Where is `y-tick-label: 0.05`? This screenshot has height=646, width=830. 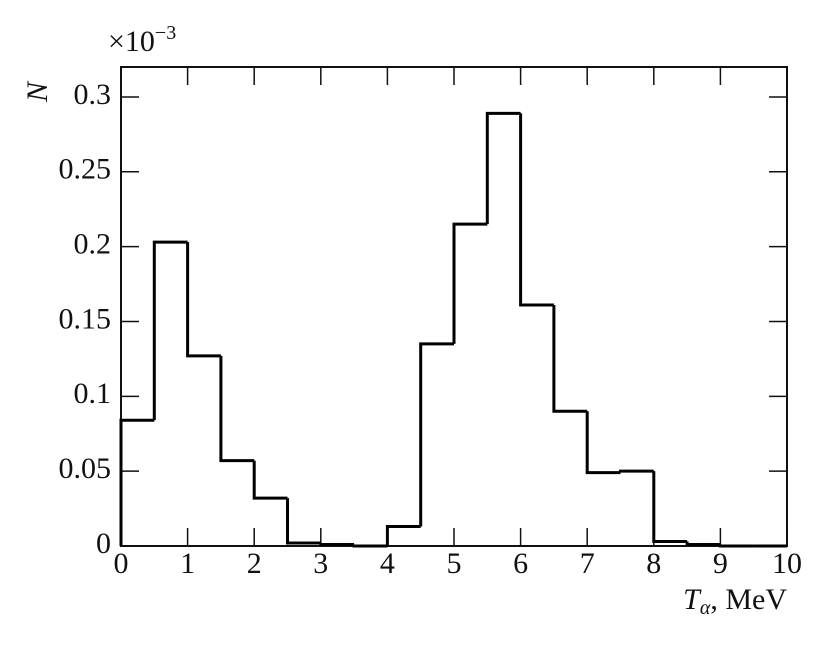
y-tick-label: 0.05 is located at coordinates (85, 468).